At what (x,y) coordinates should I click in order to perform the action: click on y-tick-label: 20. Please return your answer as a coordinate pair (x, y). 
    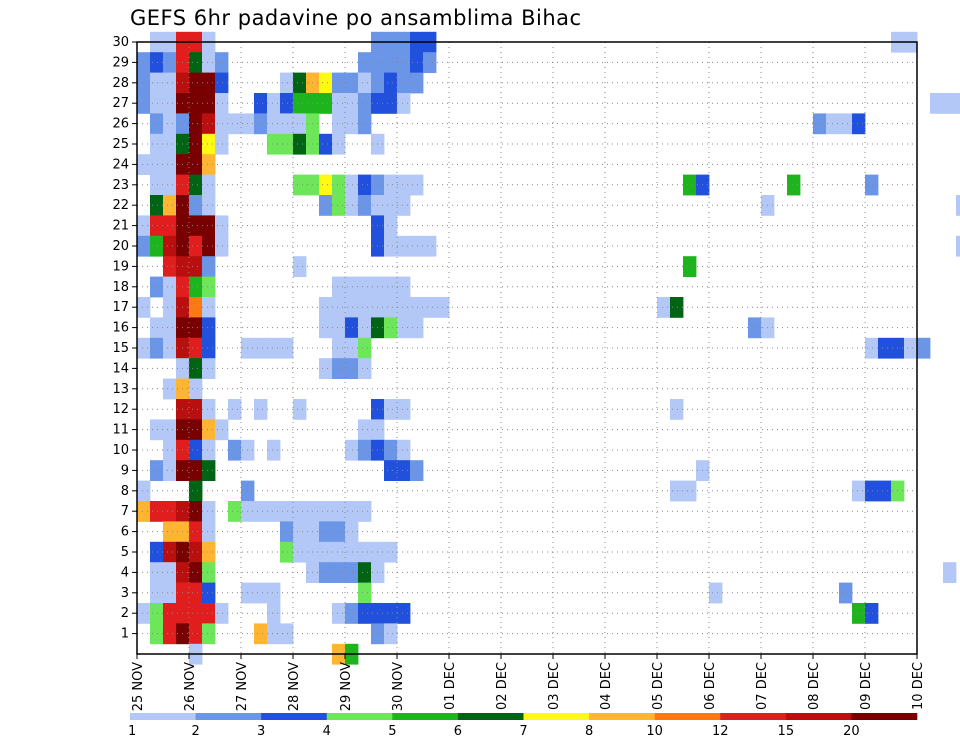
    Looking at the image, I should click on (120, 246).